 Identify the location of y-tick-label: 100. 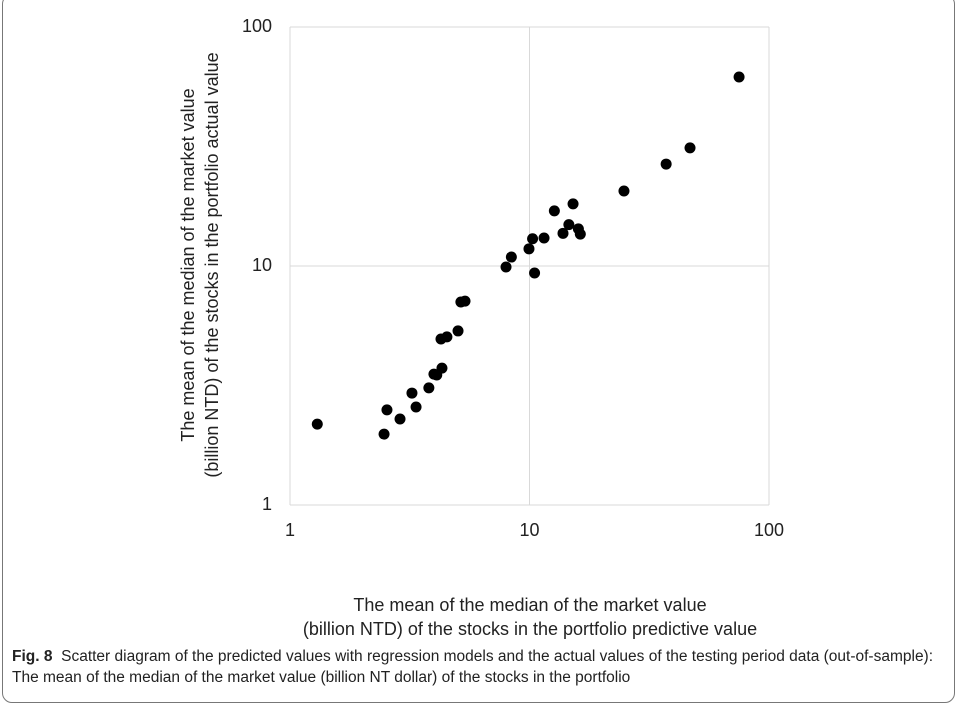
(257, 26).